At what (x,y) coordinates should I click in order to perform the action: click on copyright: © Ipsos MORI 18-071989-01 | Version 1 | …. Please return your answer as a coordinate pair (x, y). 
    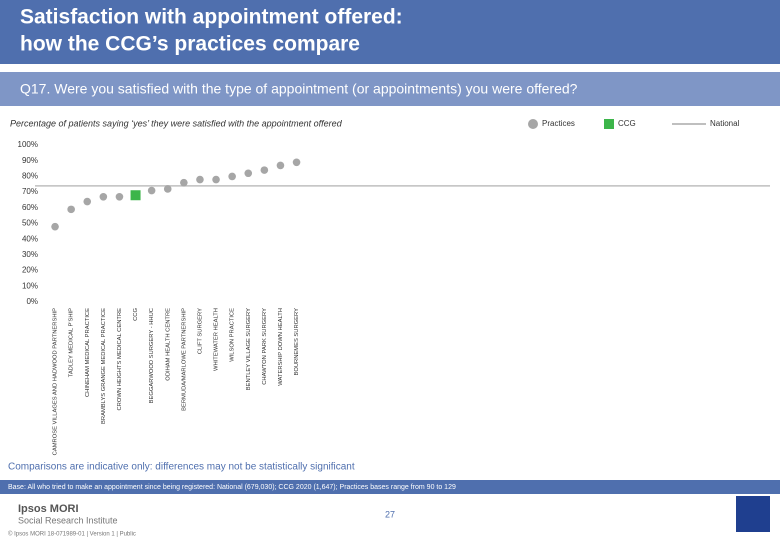
    Looking at the image, I should click on (72, 534).